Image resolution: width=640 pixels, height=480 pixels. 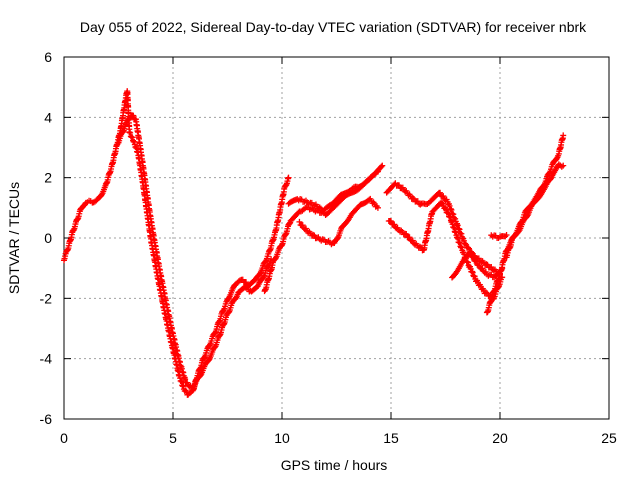 I want to click on x-tick-label: 20, so click(x=500, y=438).